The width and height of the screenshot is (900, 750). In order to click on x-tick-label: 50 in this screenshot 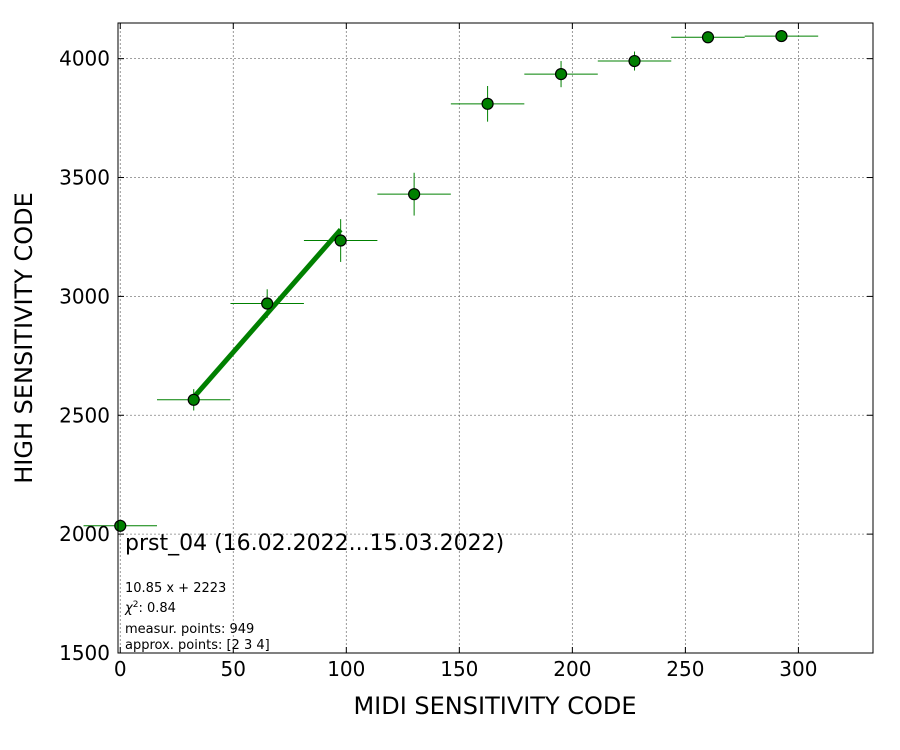, I will do `click(233, 669)`.